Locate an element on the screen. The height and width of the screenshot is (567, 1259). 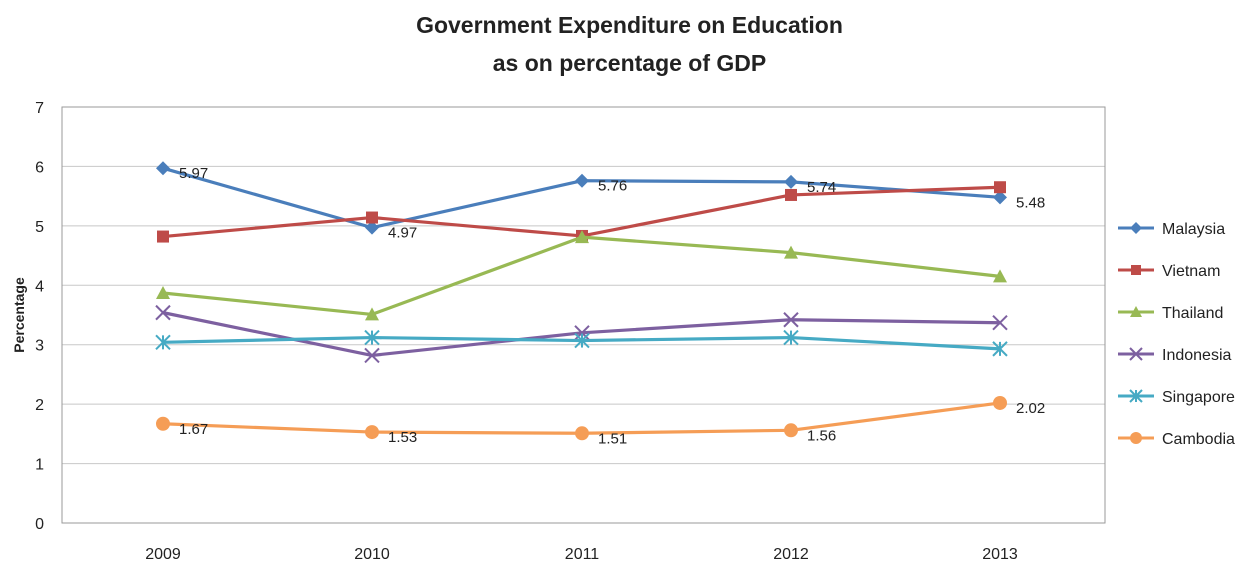
series-malaysia is located at coordinates (581, 198).